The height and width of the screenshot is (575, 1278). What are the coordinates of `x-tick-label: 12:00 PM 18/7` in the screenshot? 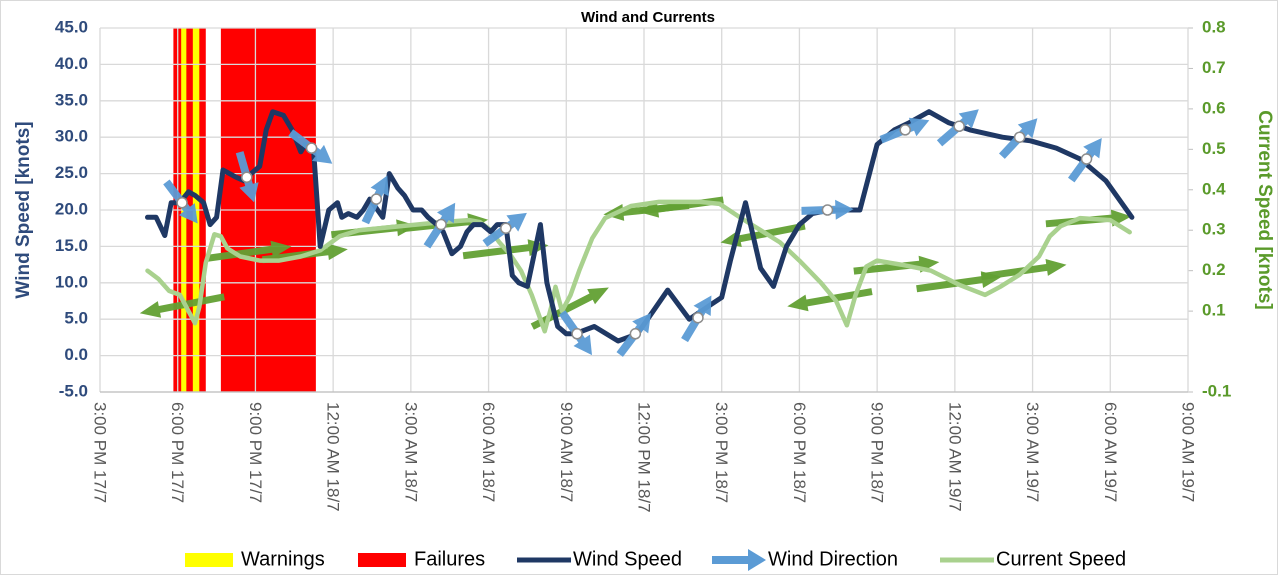 It's located at (644, 457).